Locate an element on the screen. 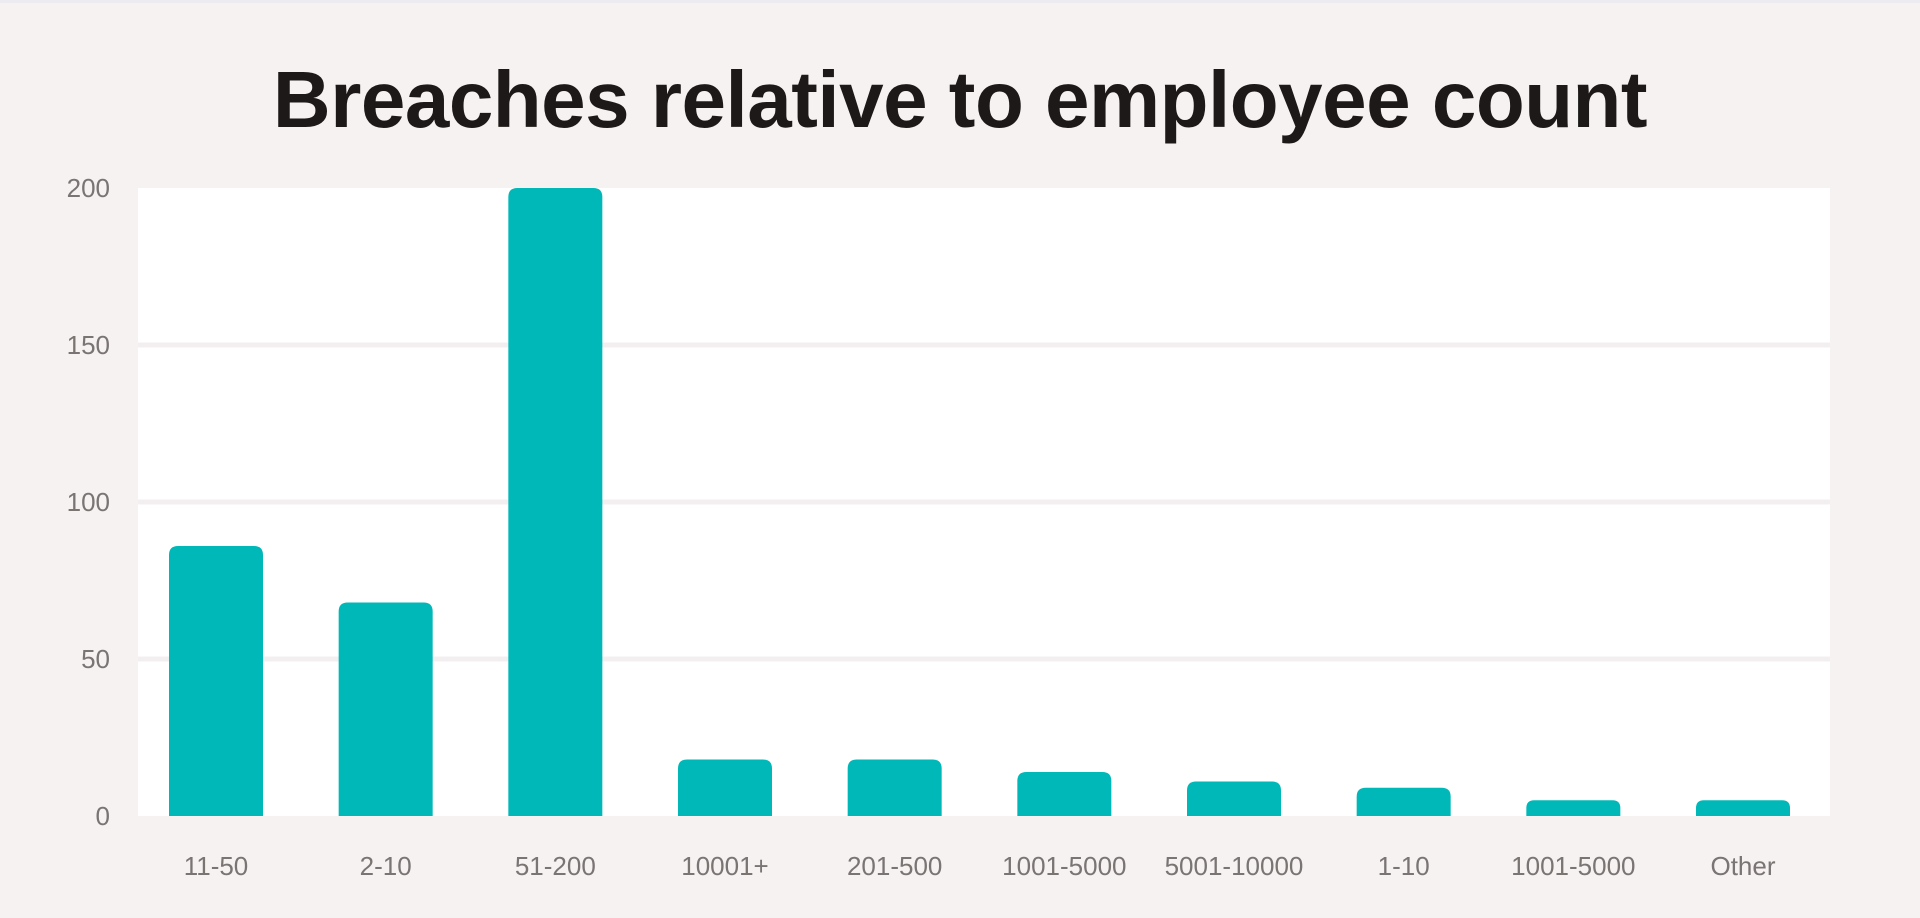 Image resolution: width=1920 pixels, height=918 pixels. x-tick-label: Other is located at coordinates (1742, 866).